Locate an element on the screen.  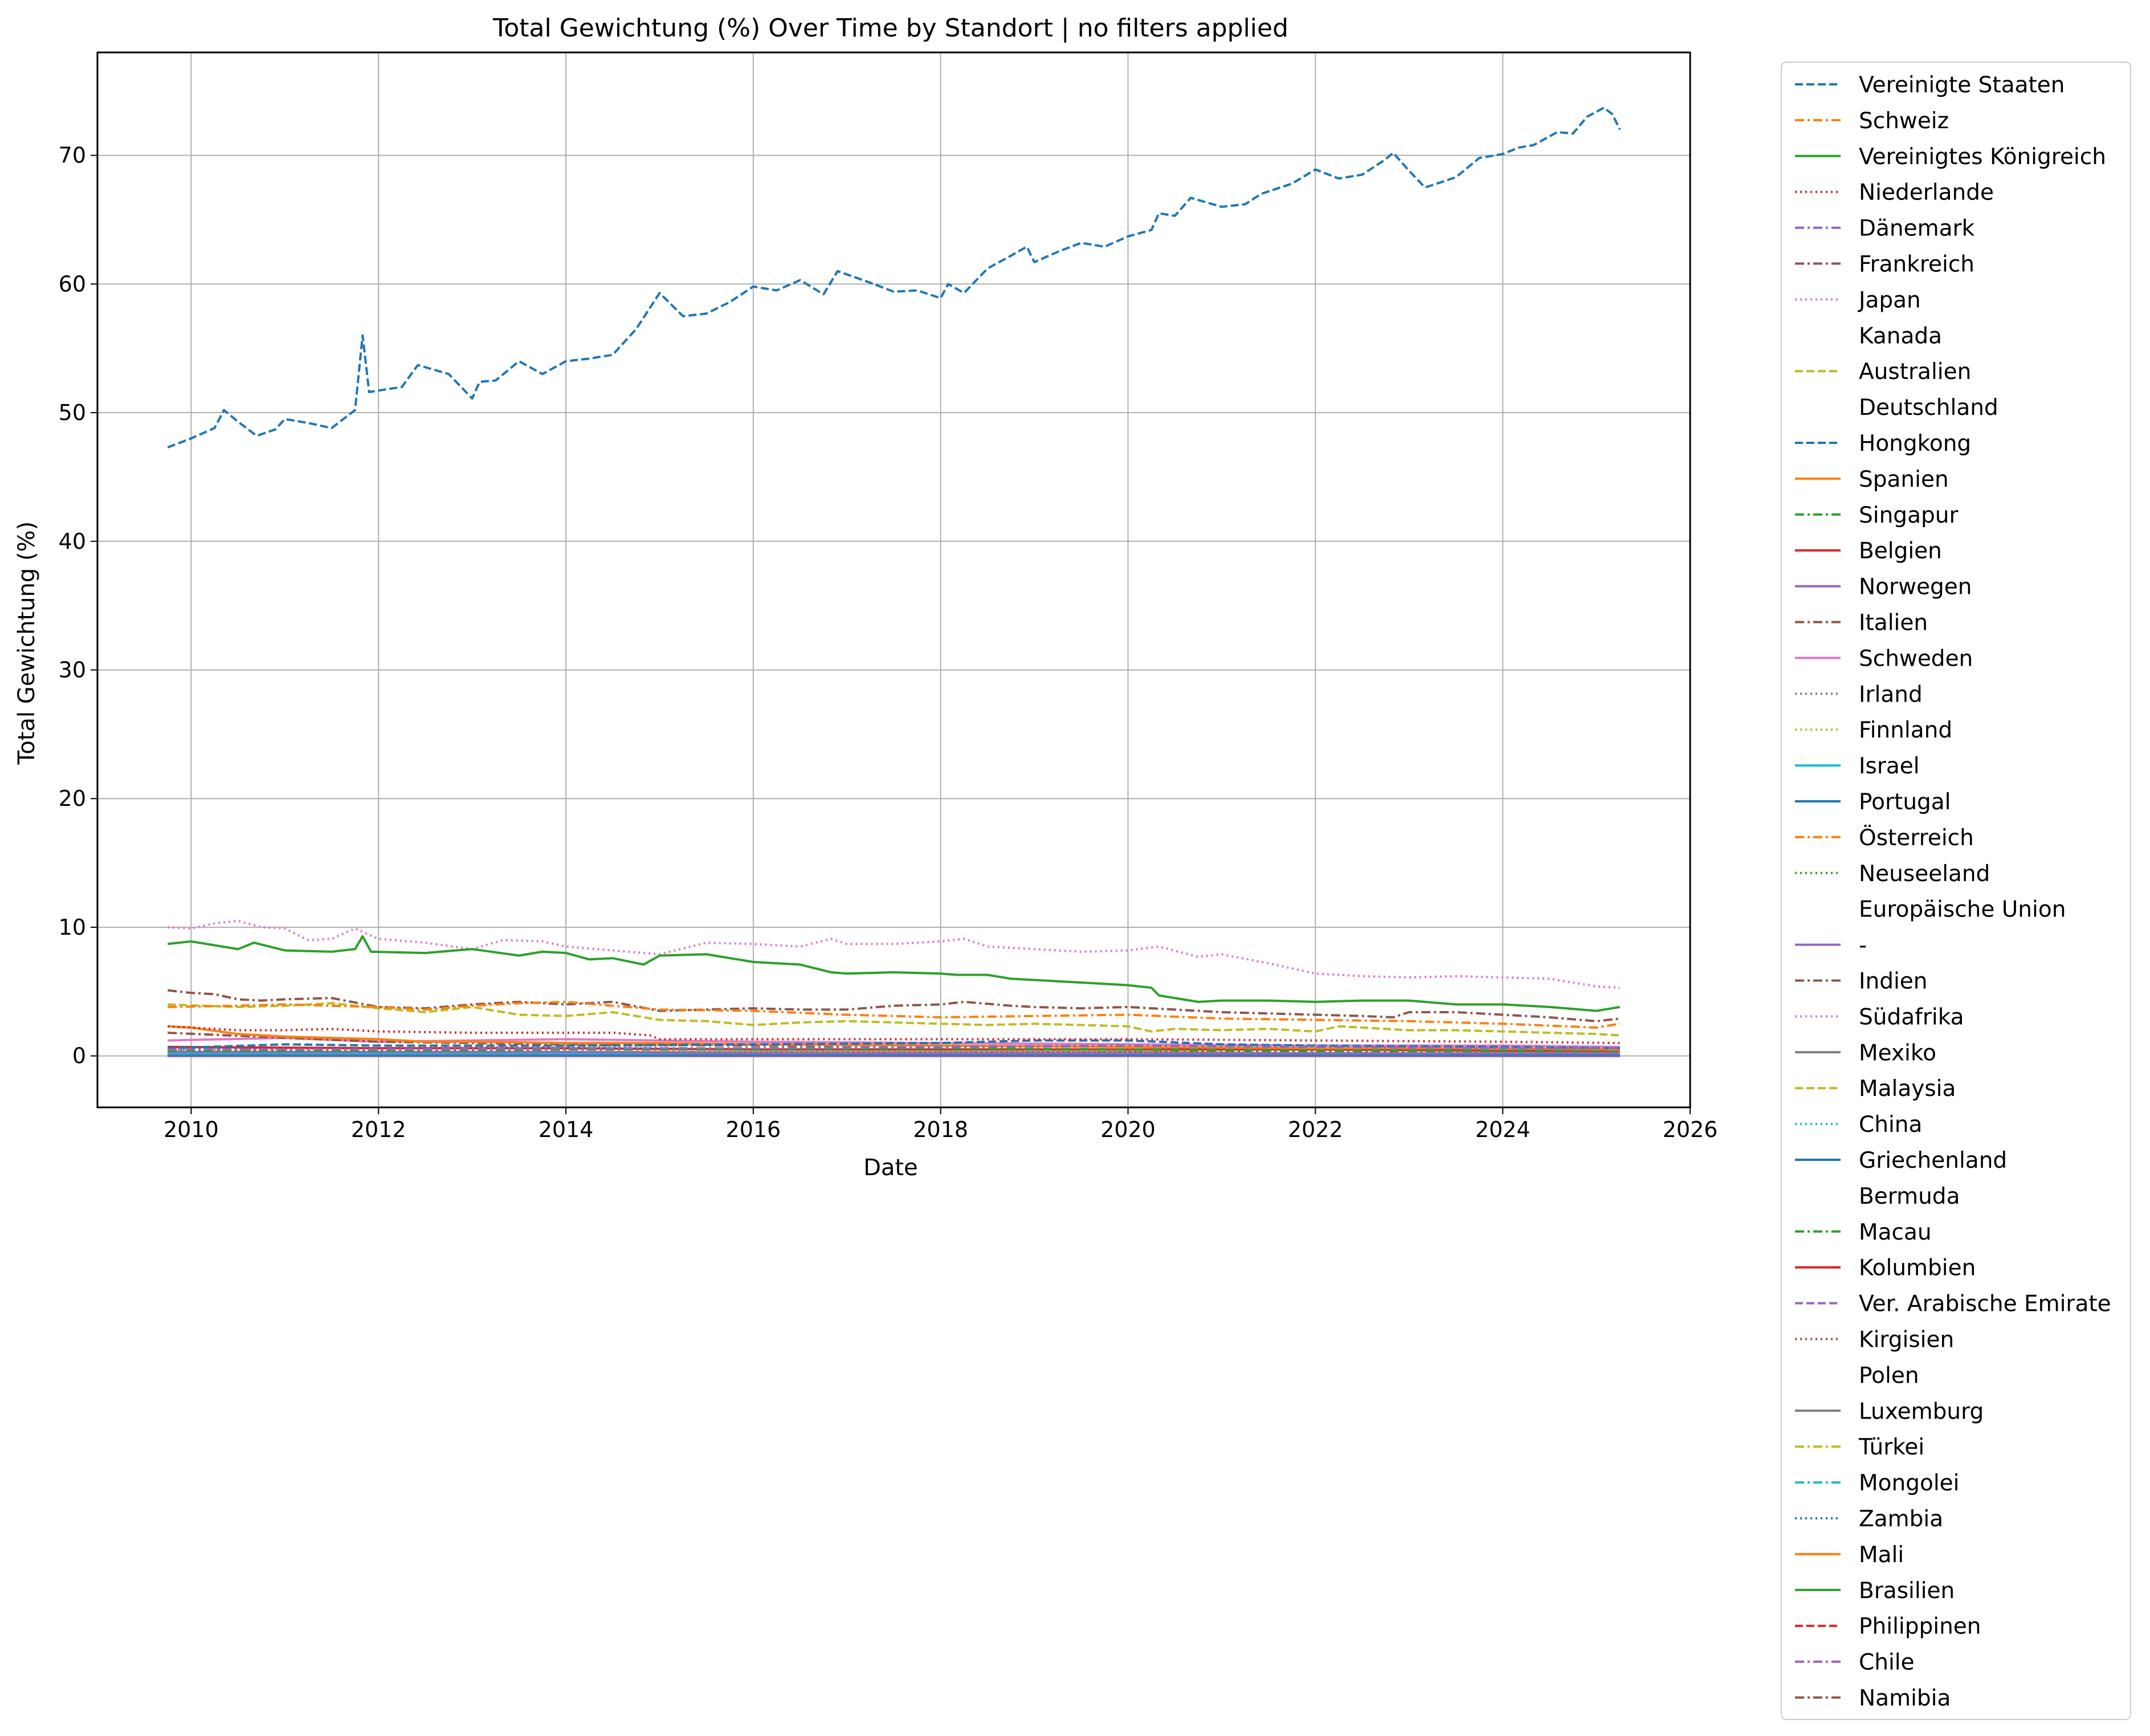
x-tick-label: 2010 is located at coordinates (192, 1129).